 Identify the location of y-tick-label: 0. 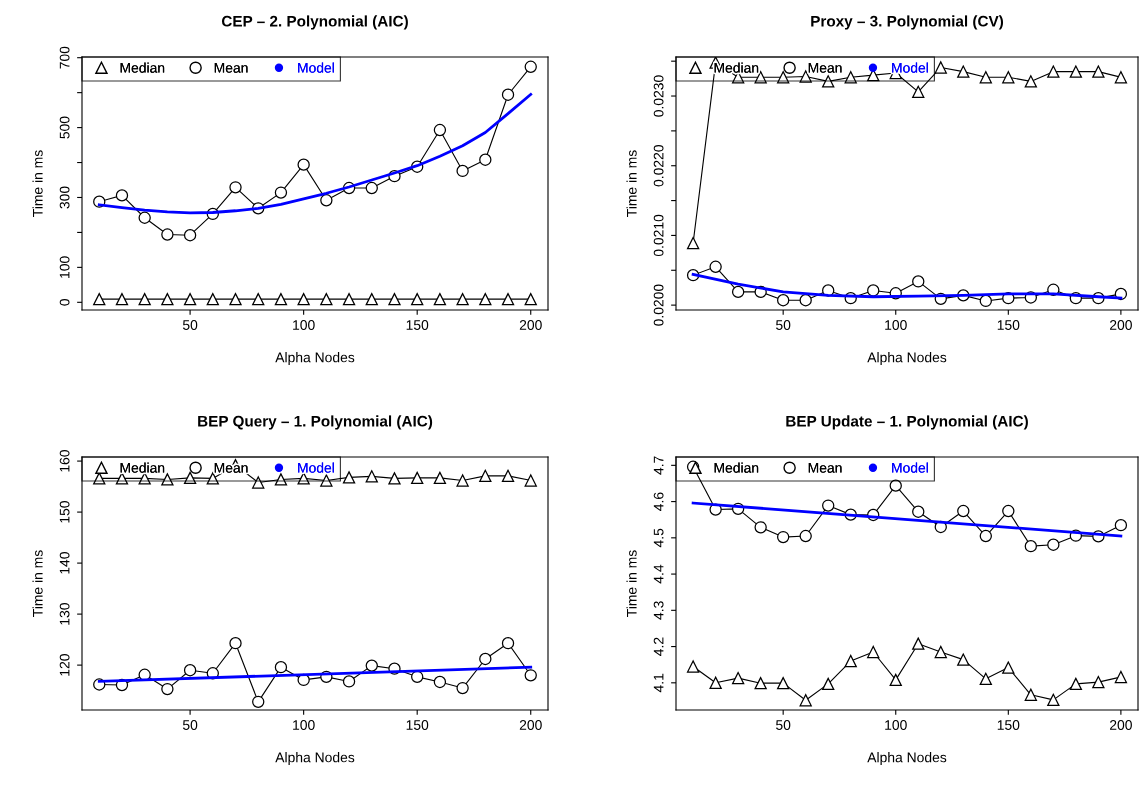
(64, 302).